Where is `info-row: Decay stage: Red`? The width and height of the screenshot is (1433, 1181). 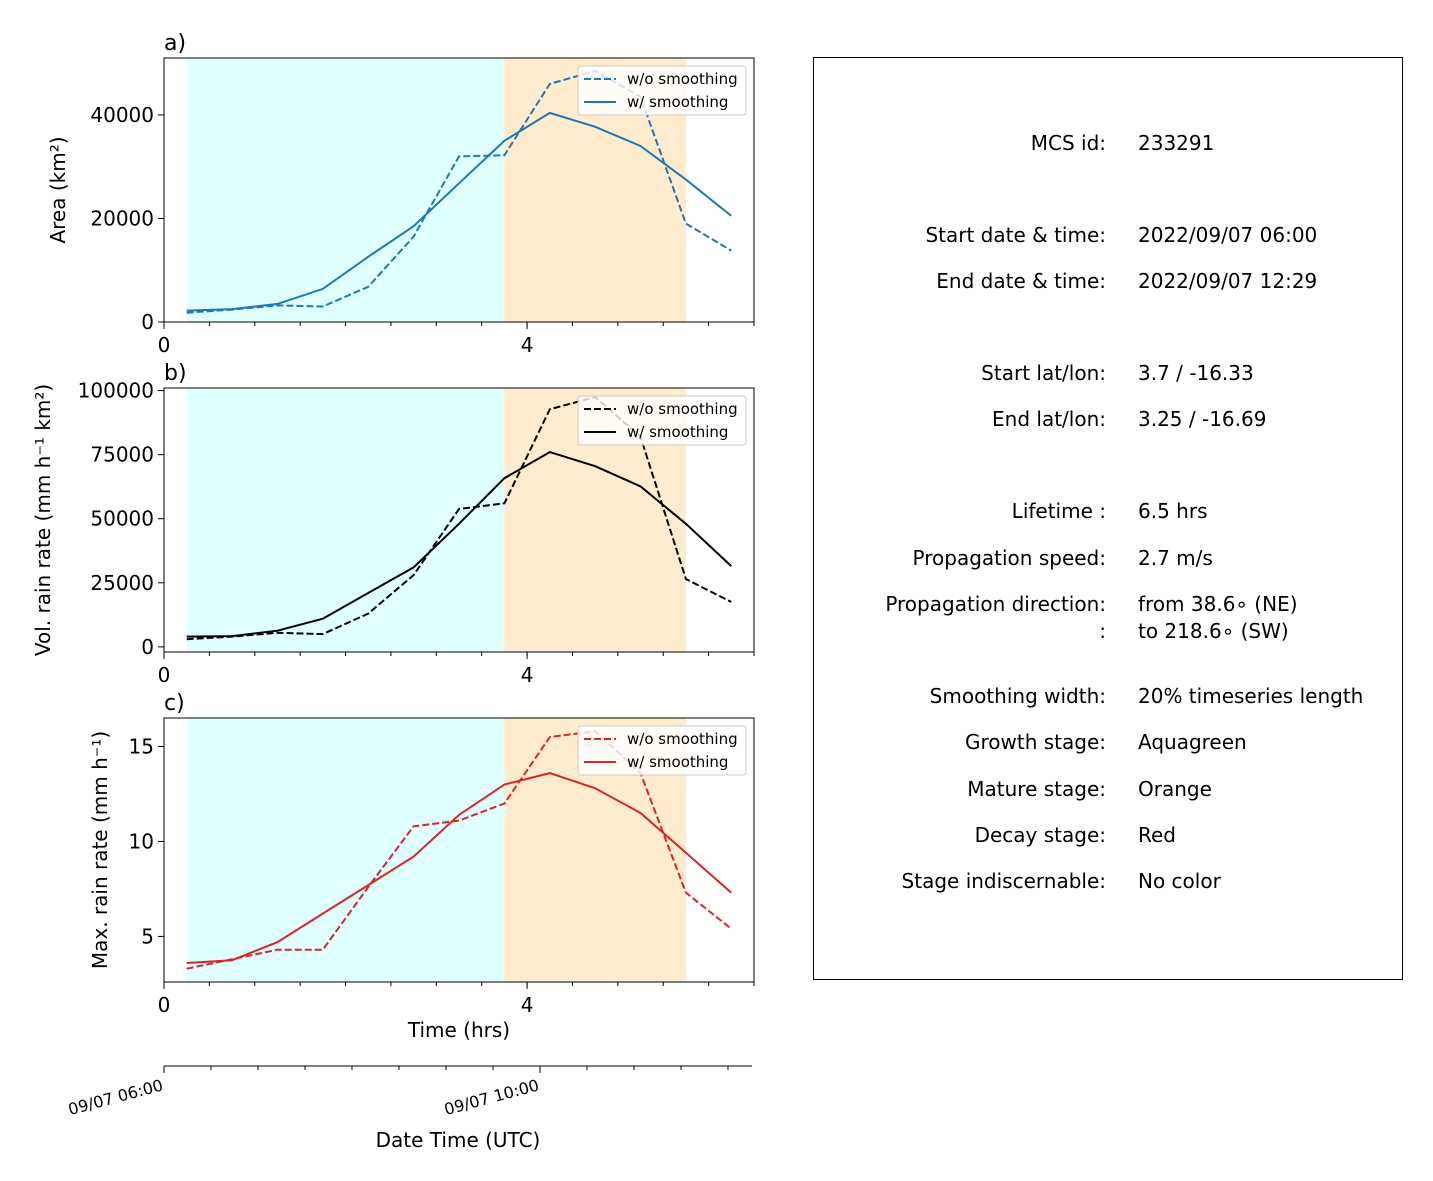 info-row: Decay stage: Red is located at coordinates (1108, 836).